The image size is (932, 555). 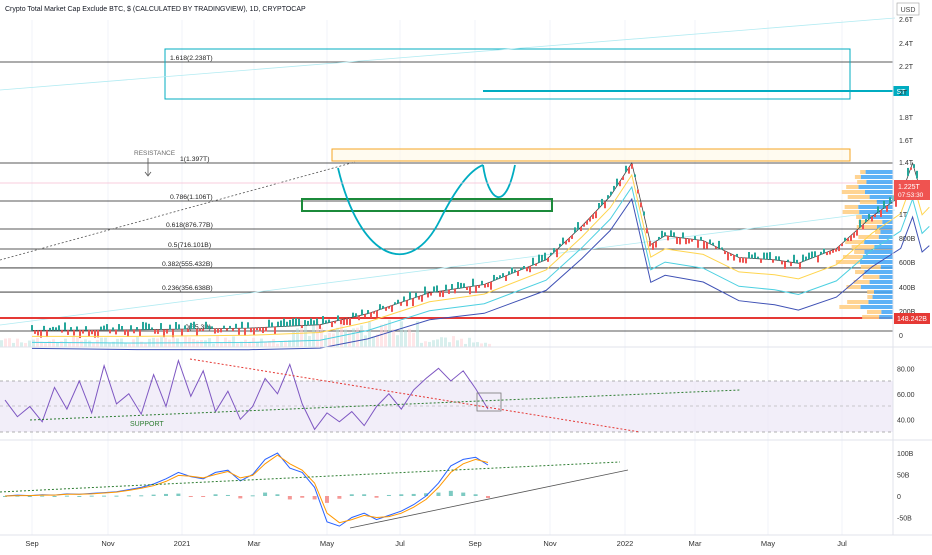 I want to click on time-axis: Sep Nov 2021 Mar May Jul Sep Nov 2022 Mar May Jul, so click(x=466, y=541).